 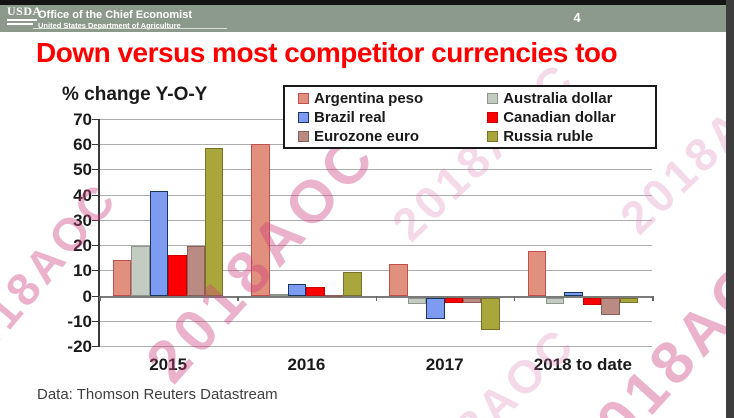 I want to click on x-axis-label: 2017, so click(x=444, y=364).